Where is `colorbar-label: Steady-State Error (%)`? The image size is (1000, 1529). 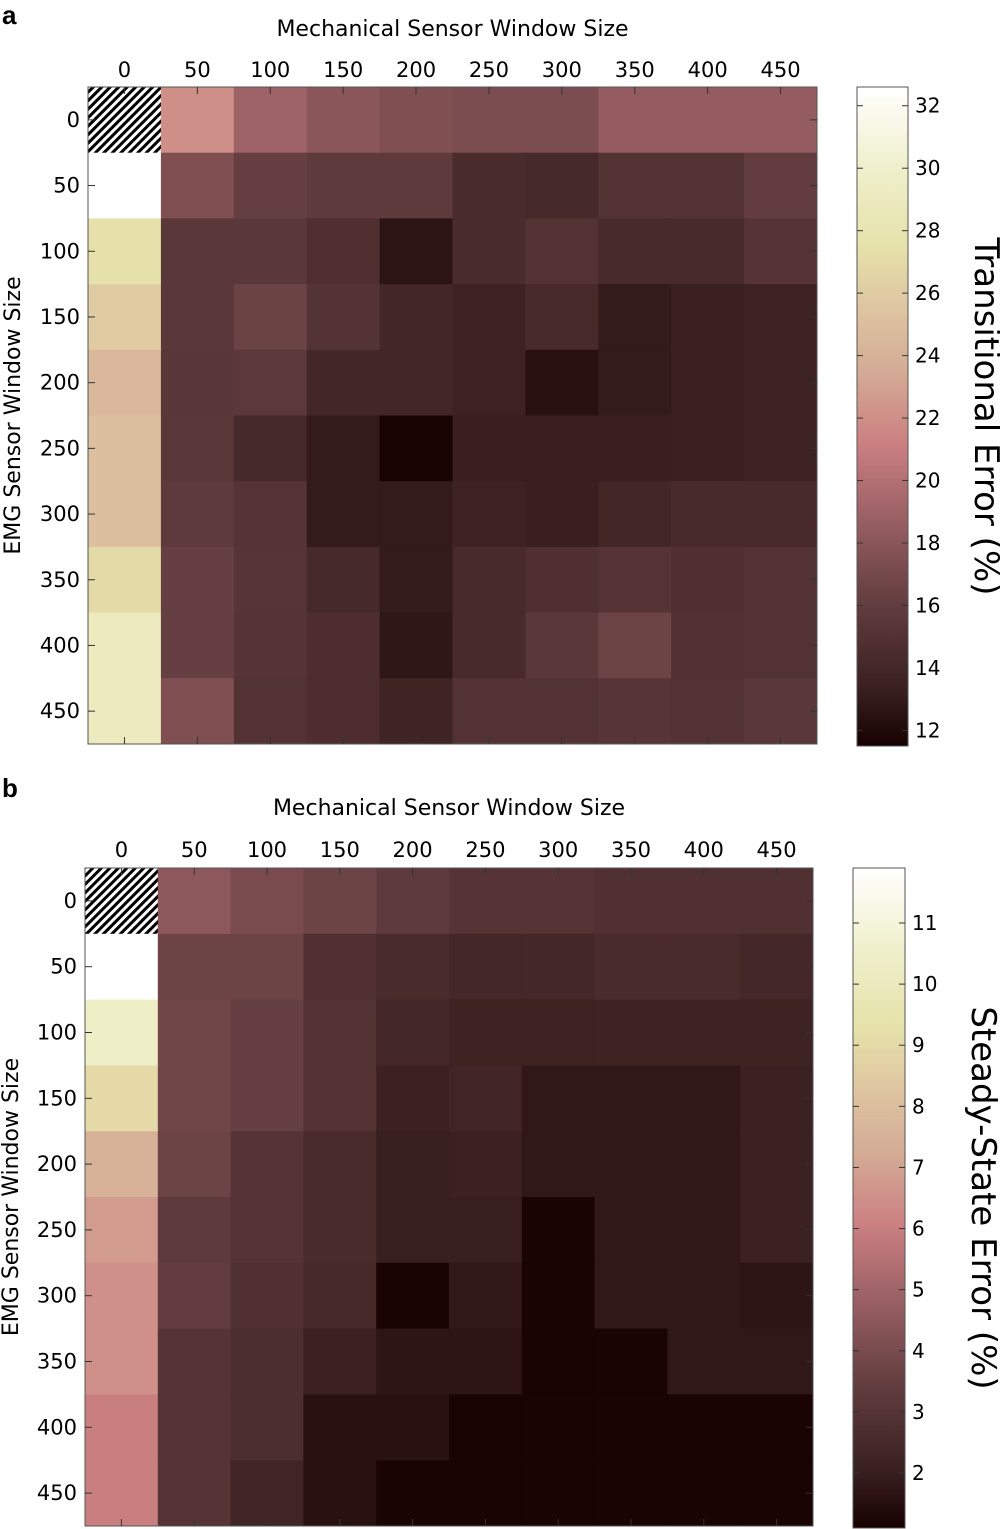 colorbar-label: Steady-State Error (%) is located at coordinates (981, 1197).